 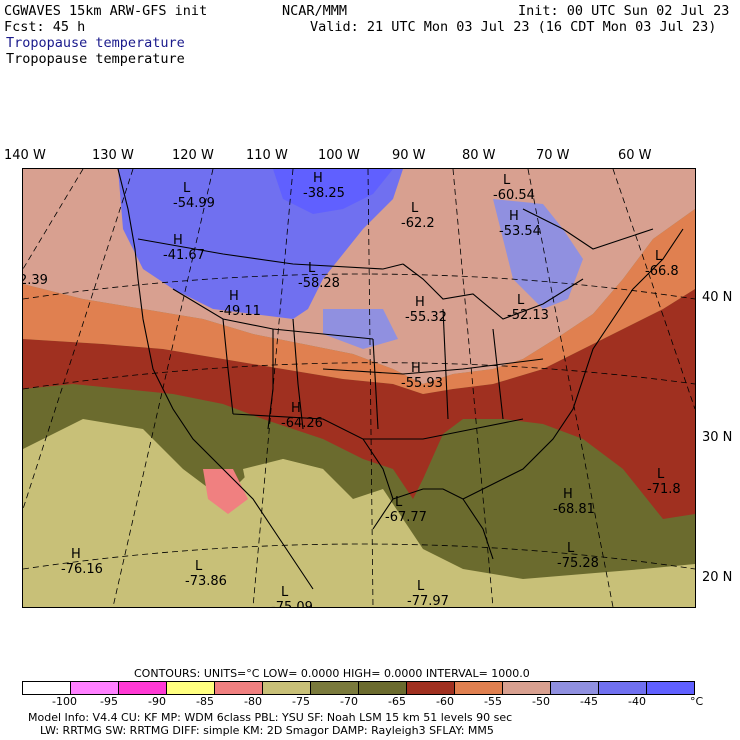 What do you see at coordinates (157, 701) in the screenshot?
I see `legend-tick-label: -90` at bounding box center [157, 701].